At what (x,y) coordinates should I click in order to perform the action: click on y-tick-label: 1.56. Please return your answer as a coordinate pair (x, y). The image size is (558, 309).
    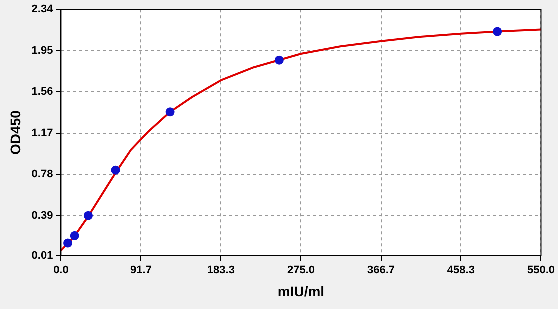
    Looking at the image, I should click on (43, 92).